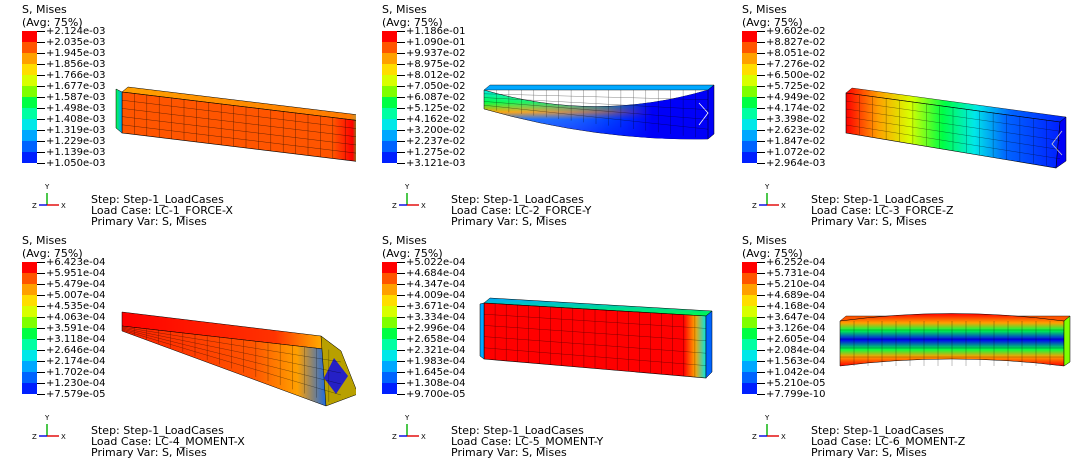 This screenshot has width=1080, height=462. What do you see at coordinates (796, 75) in the screenshot?
I see `legend-value: +6.500e-02` at bounding box center [796, 75].